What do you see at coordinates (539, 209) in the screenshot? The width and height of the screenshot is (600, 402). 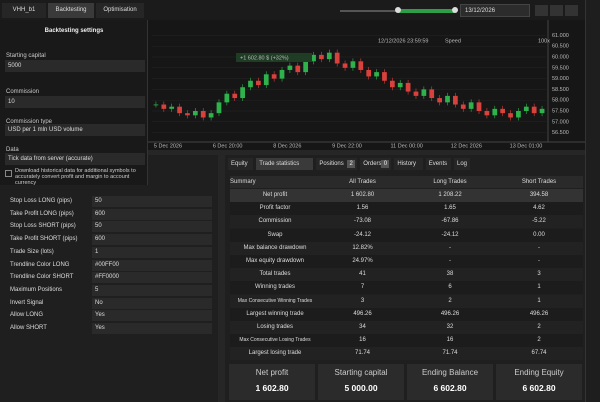 I see `stats-cell: 4.62` at bounding box center [539, 209].